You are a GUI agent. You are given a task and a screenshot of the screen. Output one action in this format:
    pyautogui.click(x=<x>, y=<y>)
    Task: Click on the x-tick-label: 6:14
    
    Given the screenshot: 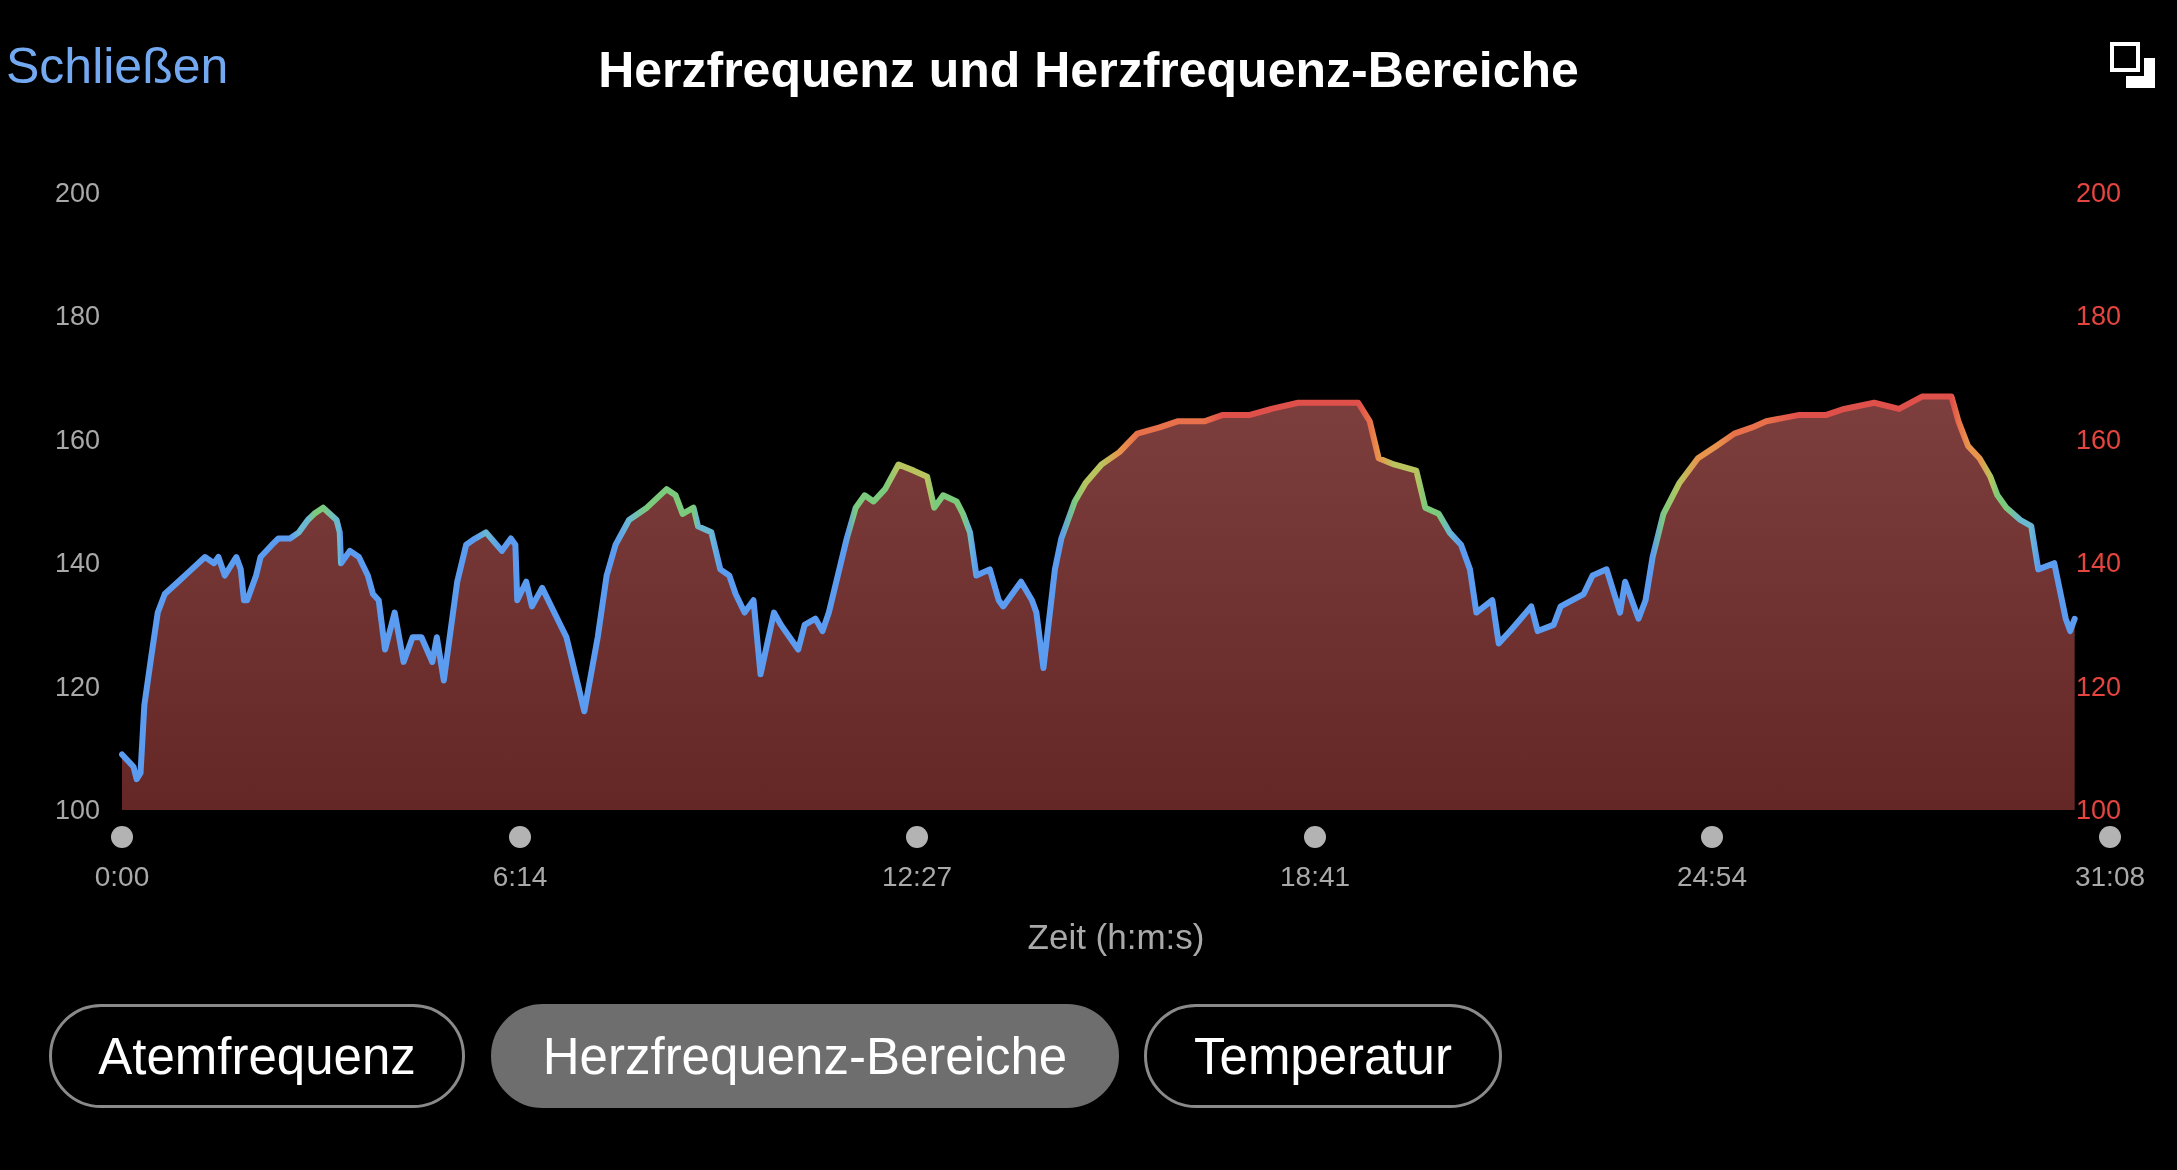 What is the action you would take?
    pyautogui.click(x=520, y=876)
    